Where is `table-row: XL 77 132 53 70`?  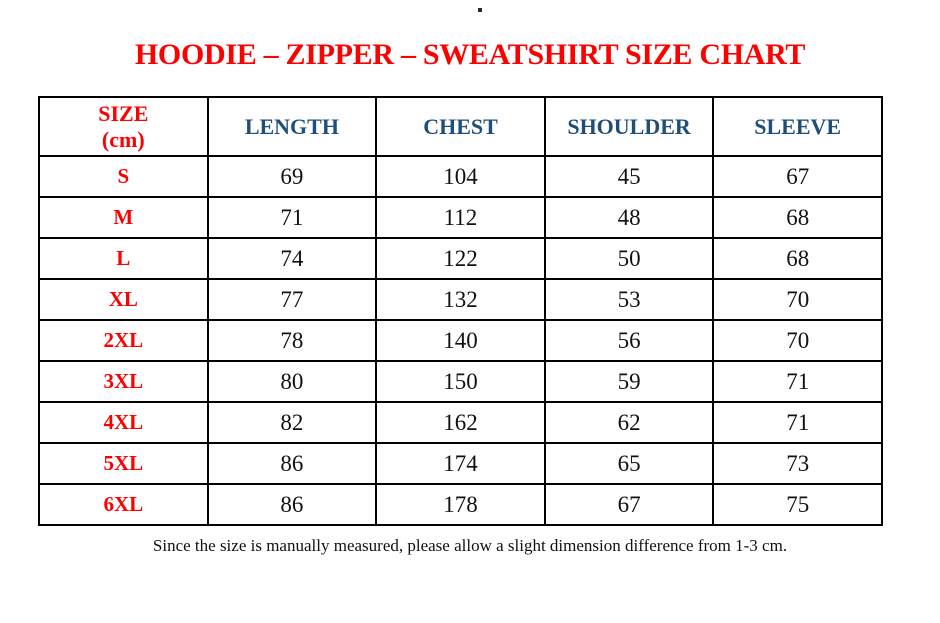 table-row: XL 77 132 53 70 is located at coordinates (460, 299).